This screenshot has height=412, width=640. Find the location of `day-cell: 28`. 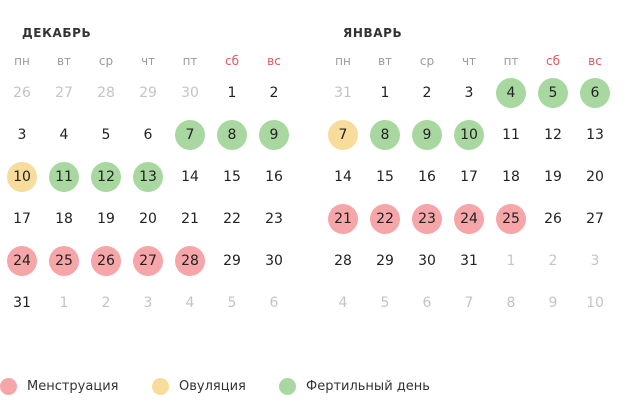

day-cell: 28 is located at coordinates (343, 261).